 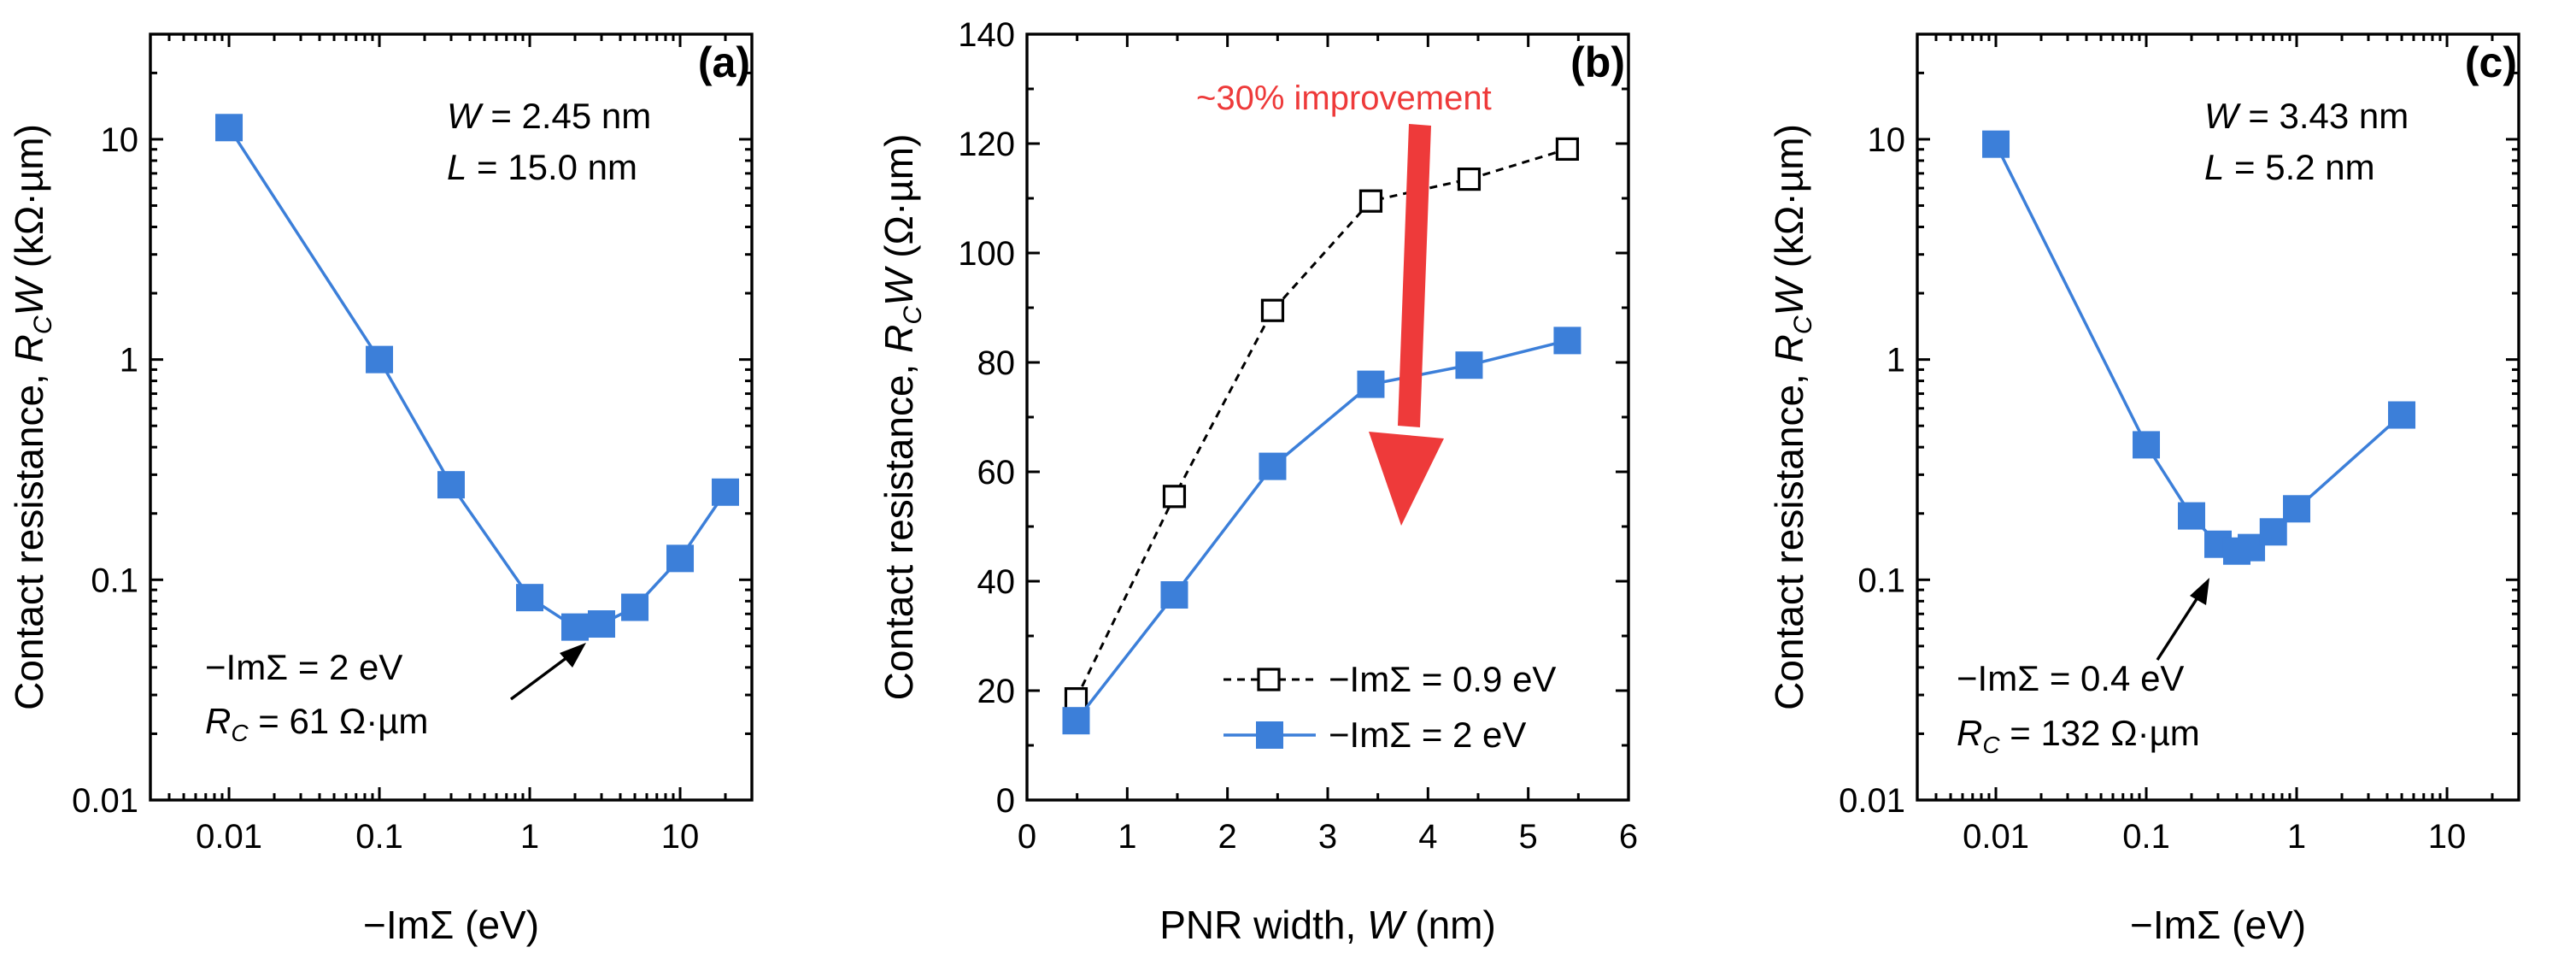 What do you see at coordinates (996, 582) in the screenshot?
I see `y-tick-label-b: 40` at bounding box center [996, 582].